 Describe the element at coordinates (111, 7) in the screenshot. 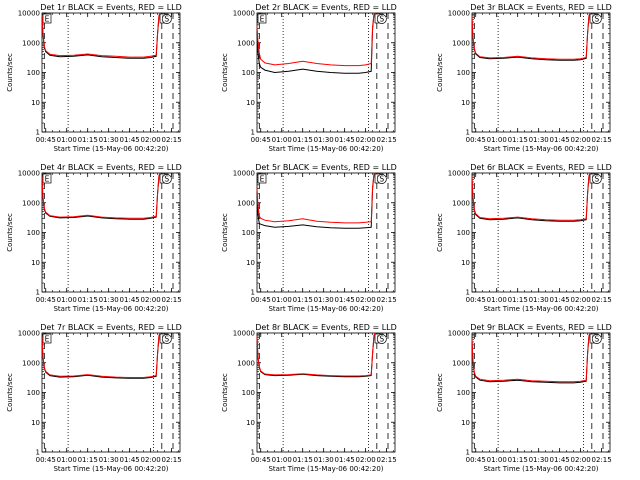

I see `panel-title: Det 1r BLACK = Events, RED = LLD` at that location.